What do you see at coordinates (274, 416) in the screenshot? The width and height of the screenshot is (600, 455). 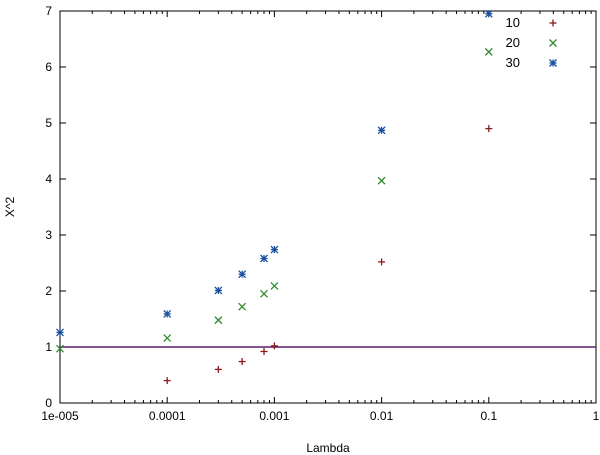 I see `x-tick-label: 0.001` at bounding box center [274, 416].